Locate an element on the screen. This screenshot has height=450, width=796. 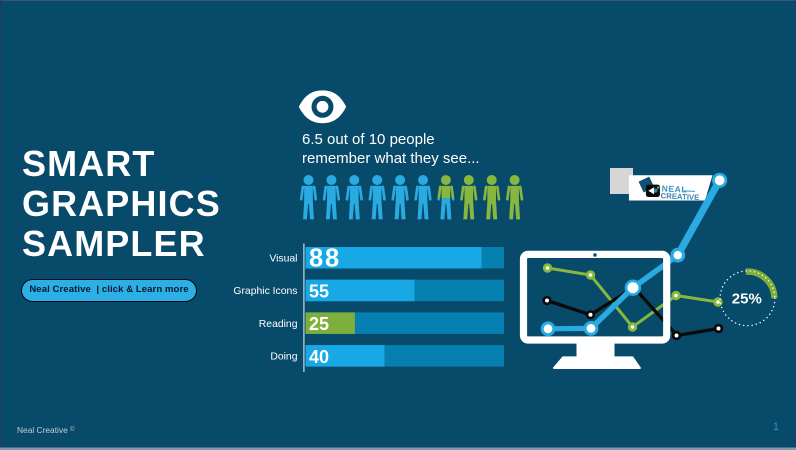
svg-text: CREATIVE is located at coordinates (679, 196).